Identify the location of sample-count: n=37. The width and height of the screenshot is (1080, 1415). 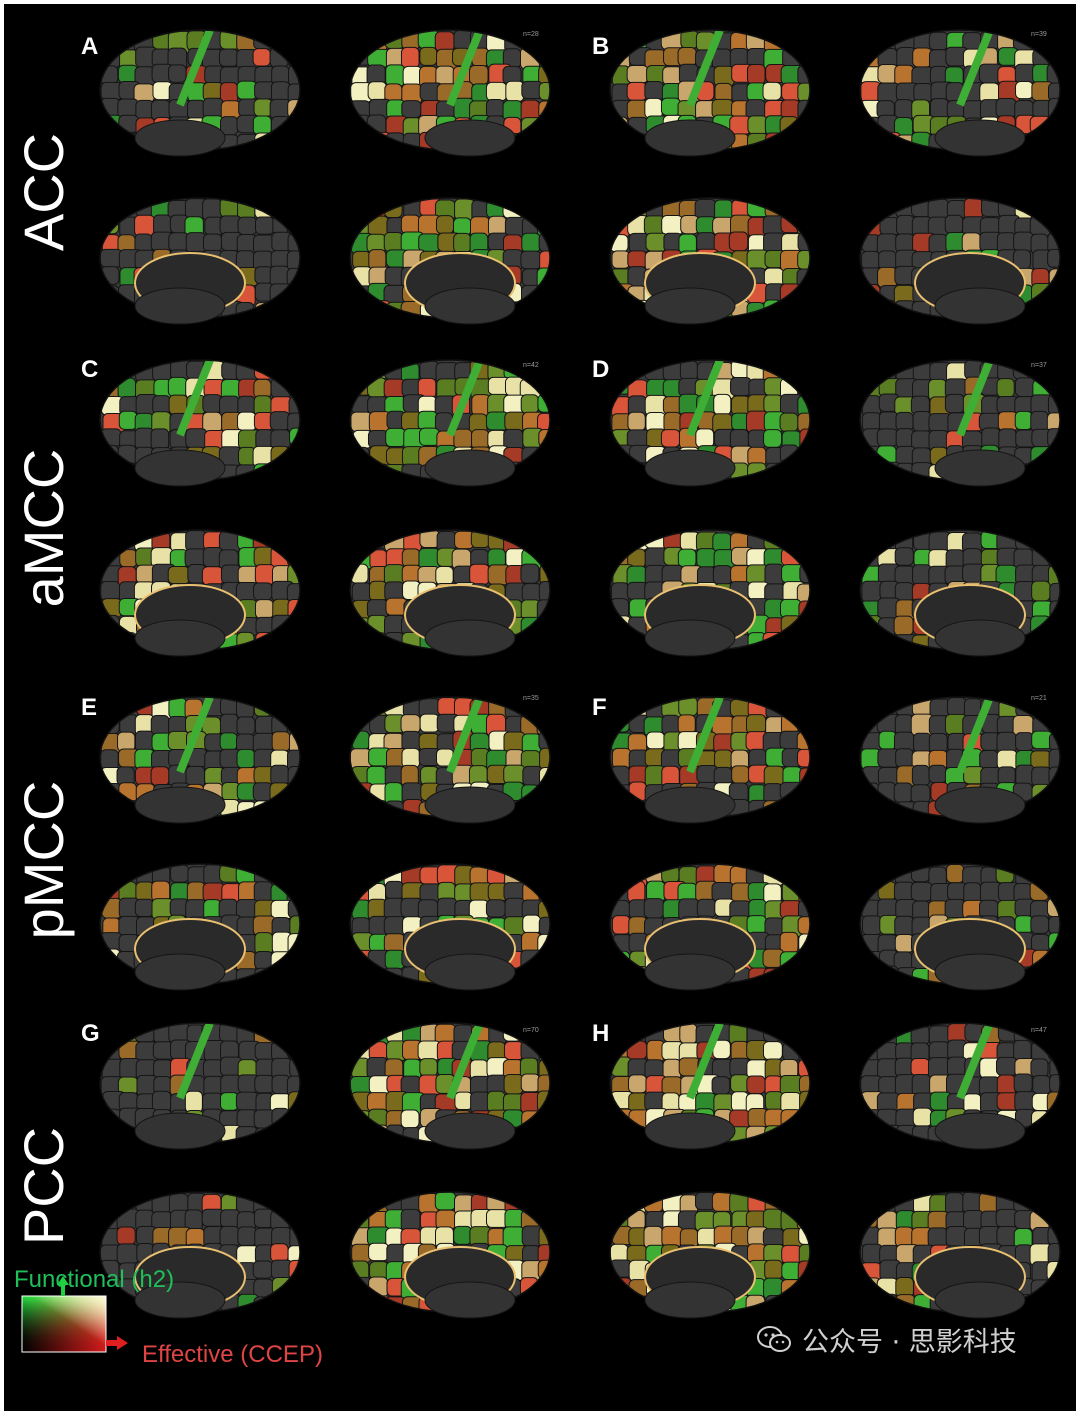
(1039, 365).